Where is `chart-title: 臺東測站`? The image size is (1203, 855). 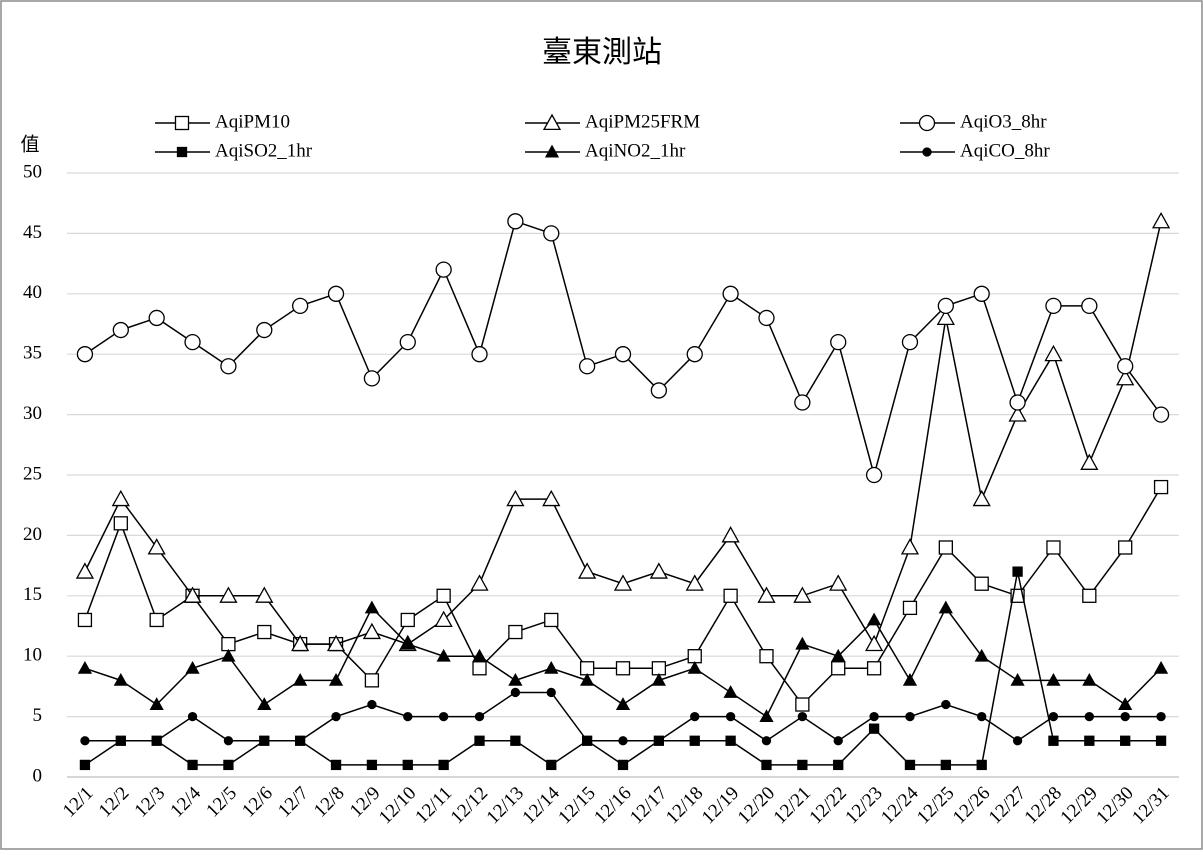 chart-title: 臺東測站 is located at coordinates (602, 52).